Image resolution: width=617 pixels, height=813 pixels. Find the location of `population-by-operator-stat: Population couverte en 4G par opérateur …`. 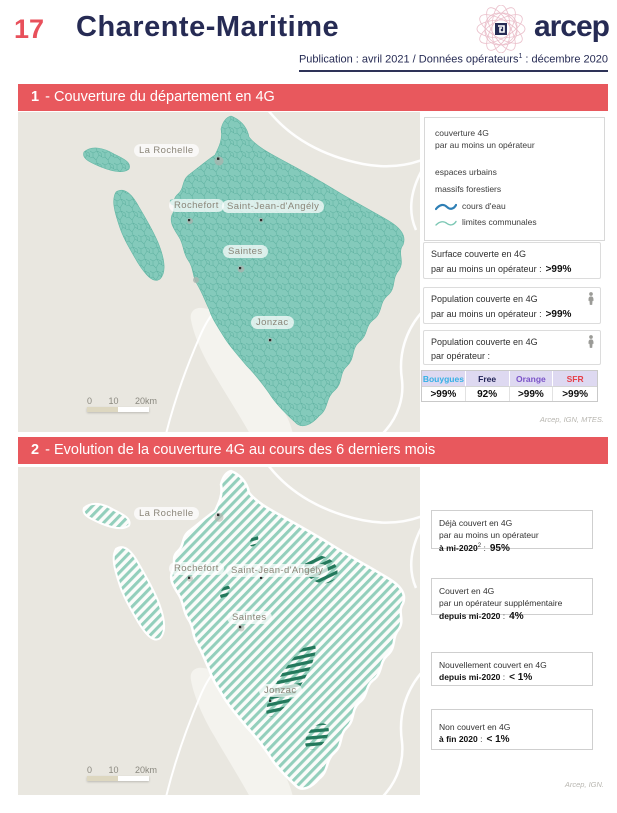

population-by-operator-stat: Population couverte en 4G par opérateur … is located at coordinates (512, 347).